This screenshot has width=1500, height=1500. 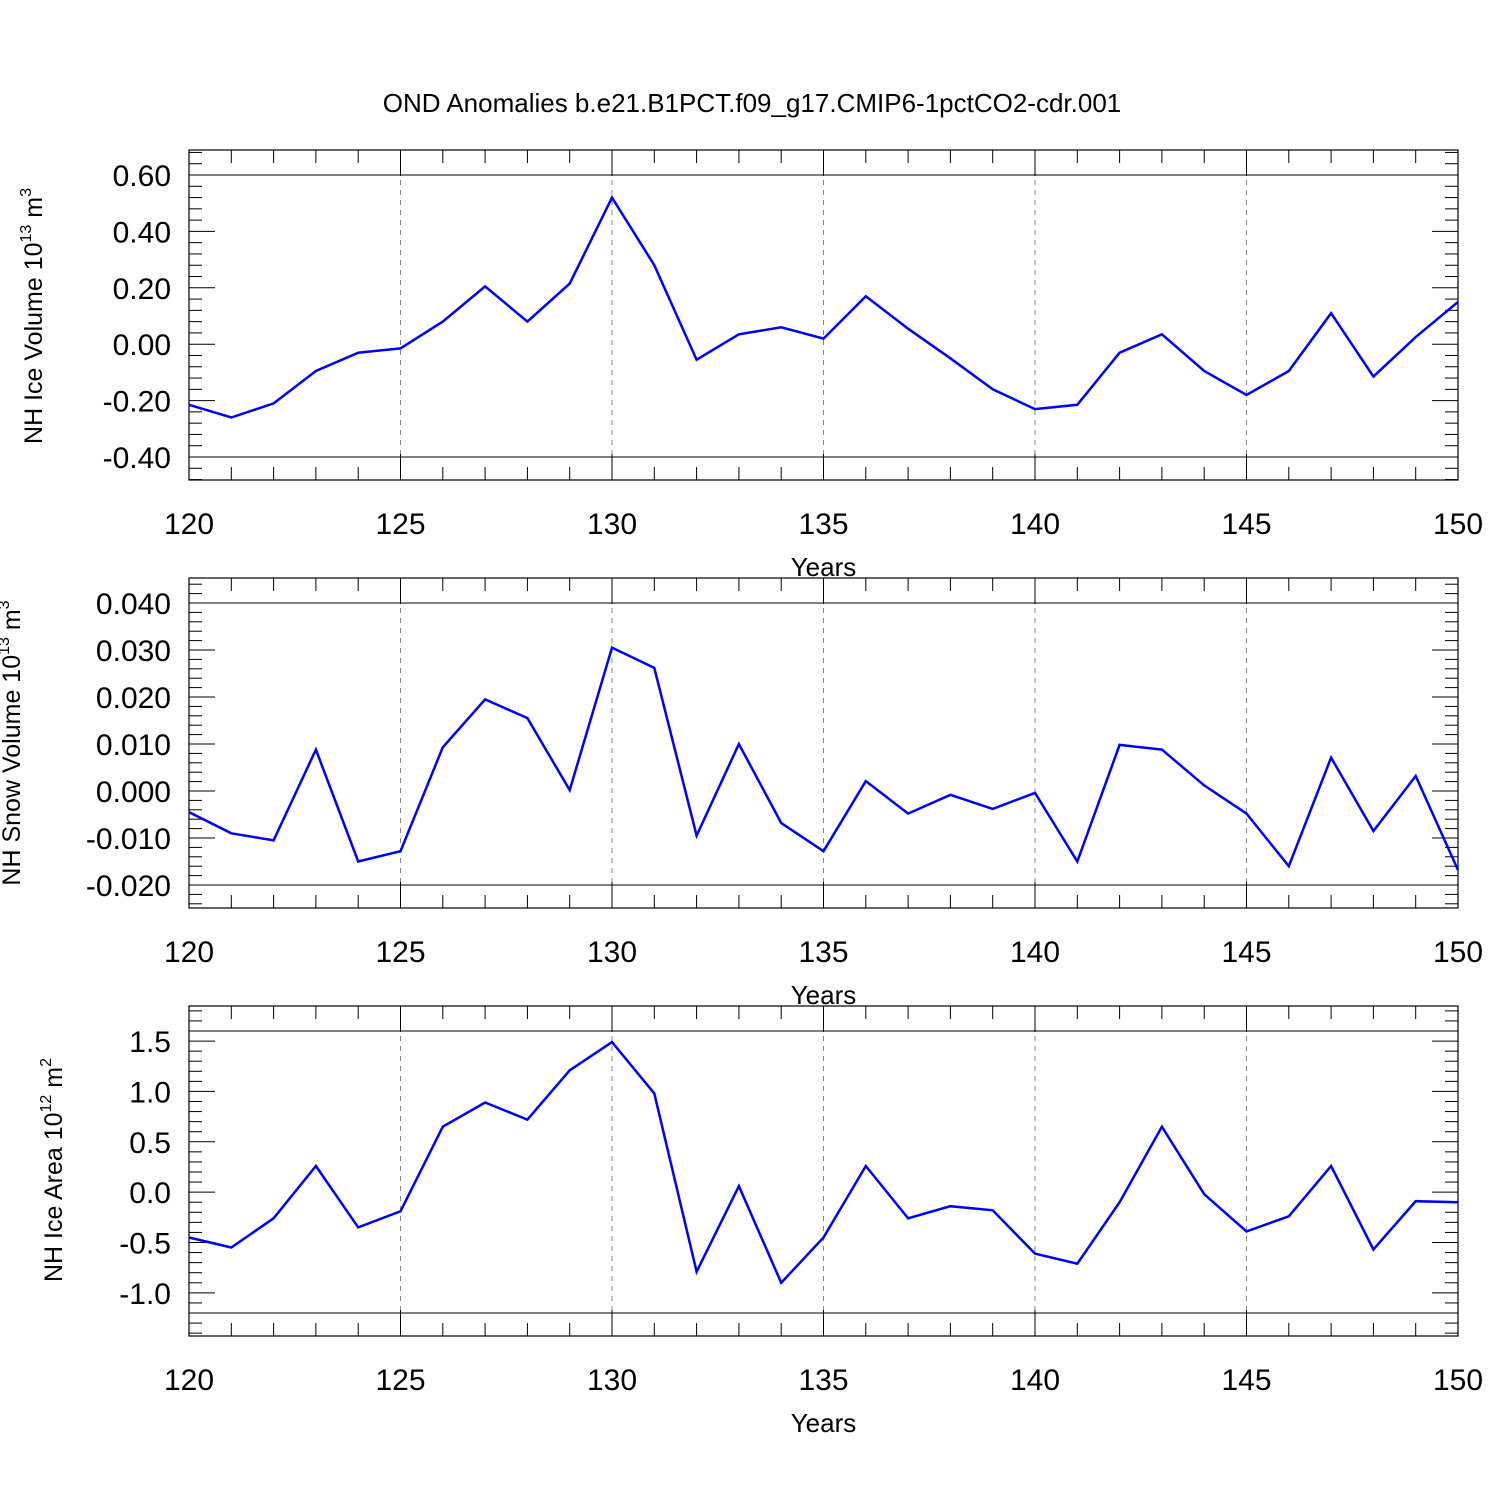 What do you see at coordinates (133, 604) in the screenshot?
I see `y-tick-label: 0.040` at bounding box center [133, 604].